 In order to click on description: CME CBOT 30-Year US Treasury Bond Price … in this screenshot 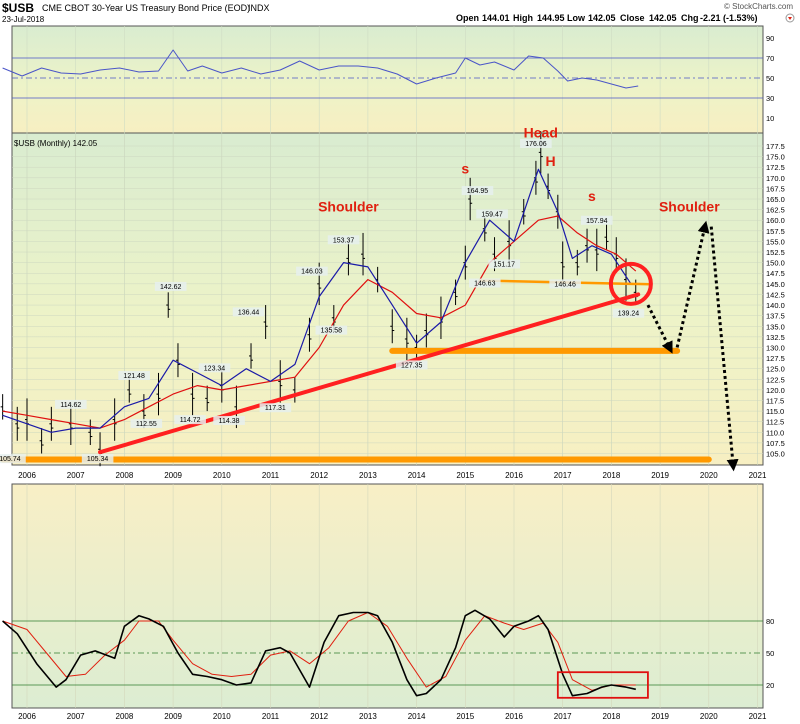, I will do `click(146, 8)`.